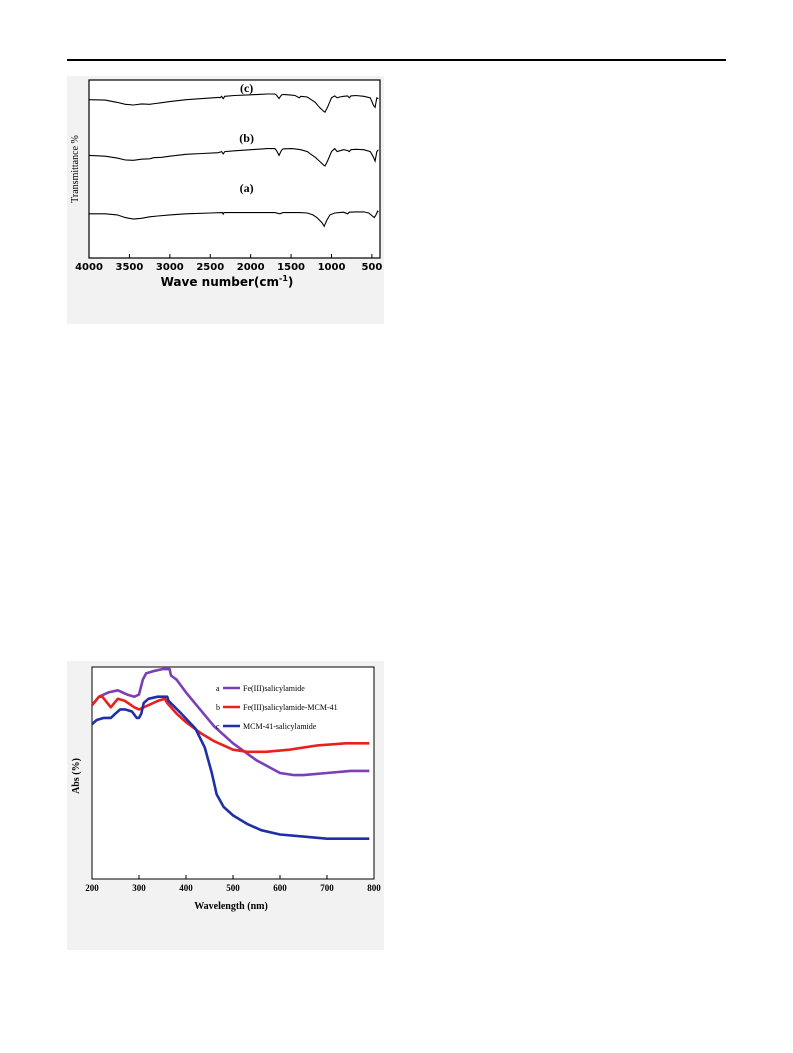 This screenshot has width=793, height=1053. Describe the element at coordinates (76, 776) in the screenshot. I see `uvvis-y-axis-label: Abs (%)` at that location.